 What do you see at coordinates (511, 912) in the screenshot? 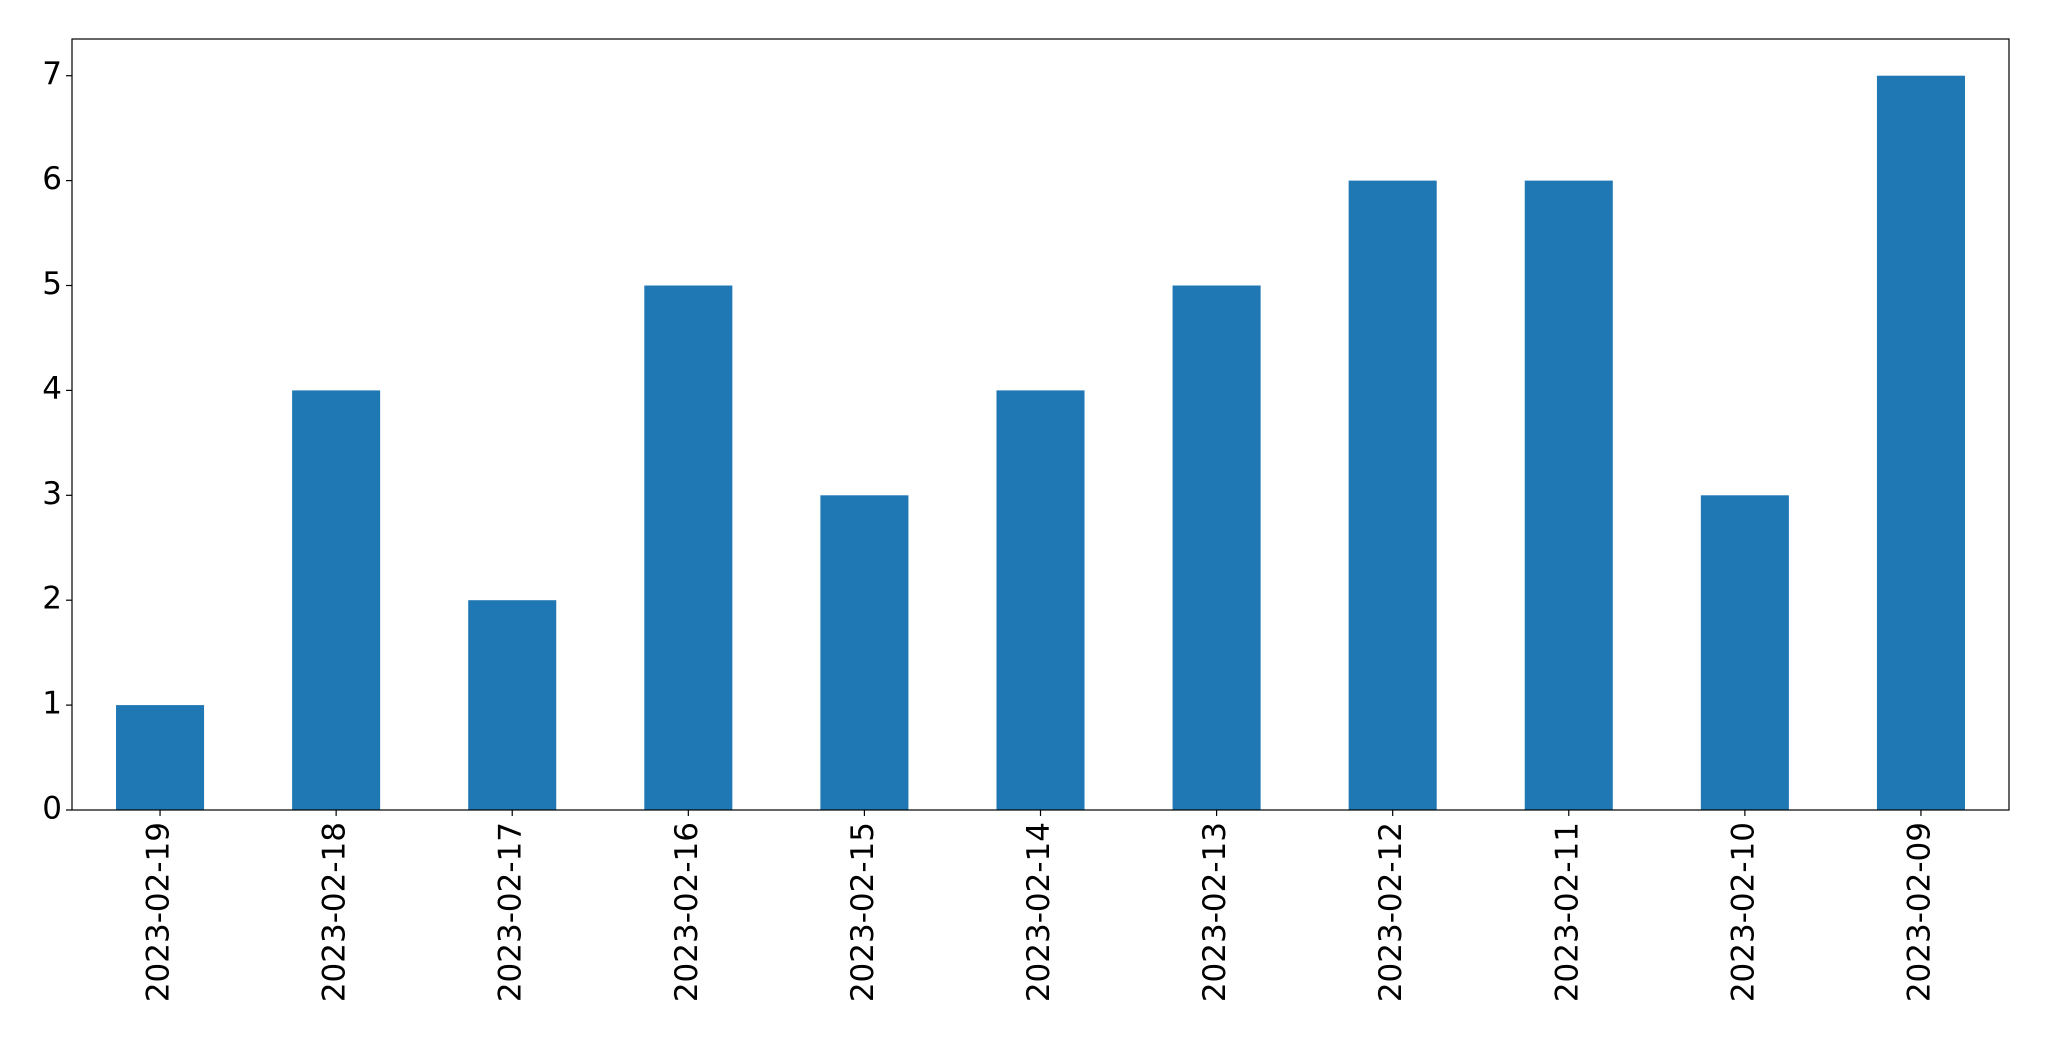
I see `x-tick-label: 2023-02-17` at bounding box center [511, 912].